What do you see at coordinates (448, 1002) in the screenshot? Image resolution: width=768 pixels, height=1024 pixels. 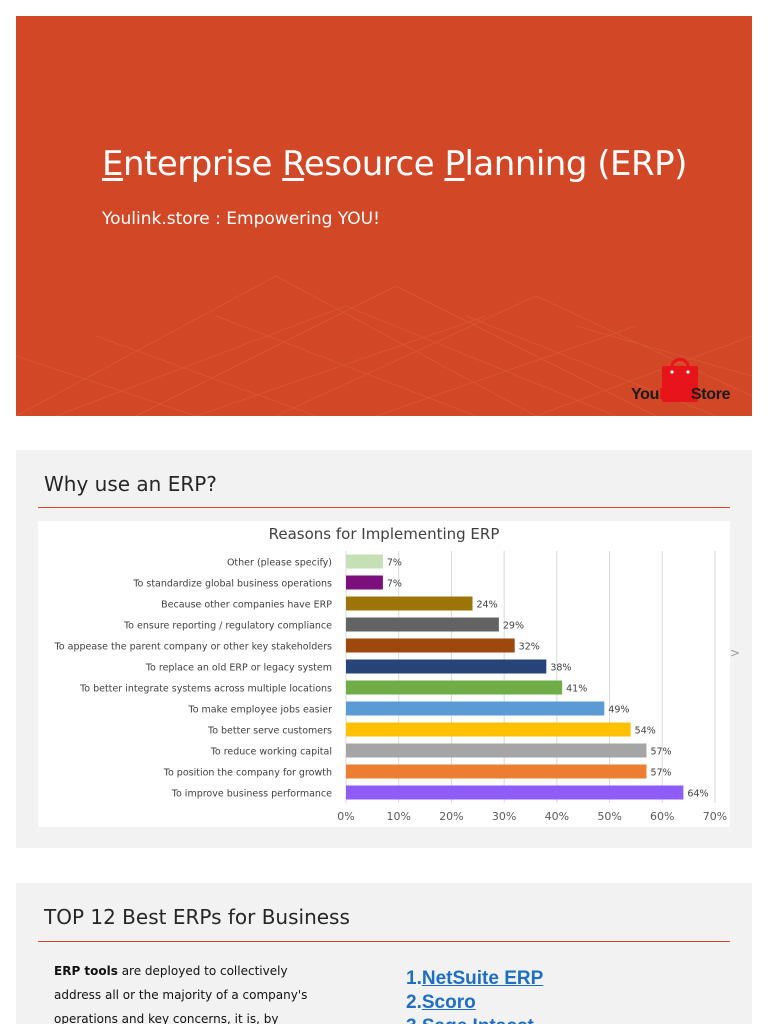 I see `erp-link: Scoro` at bounding box center [448, 1002].